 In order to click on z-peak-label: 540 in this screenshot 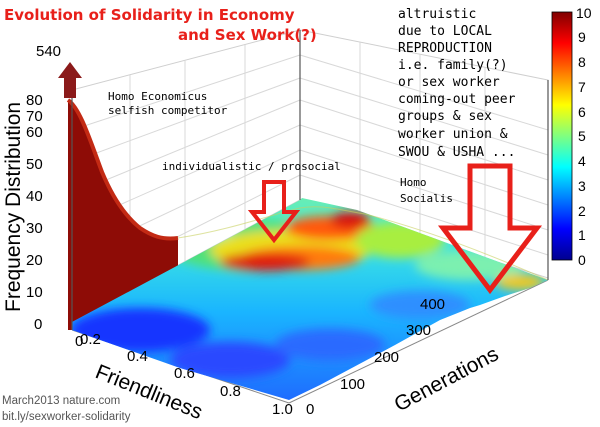, I will do `click(48, 51)`.